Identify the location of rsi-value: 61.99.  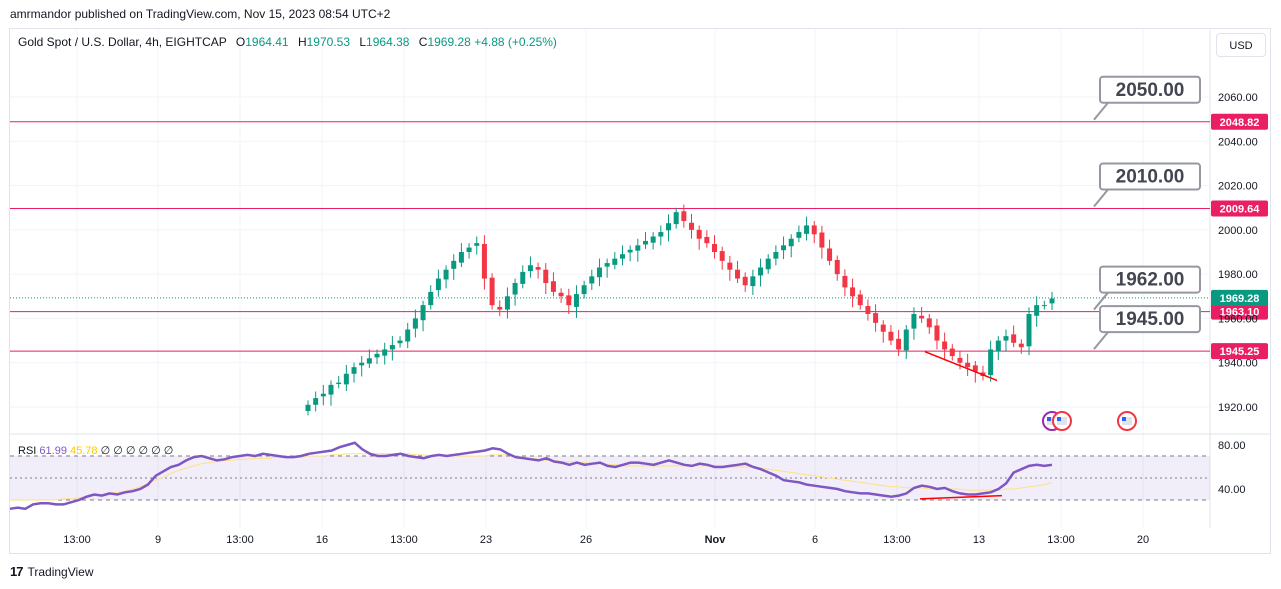
(53, 451).